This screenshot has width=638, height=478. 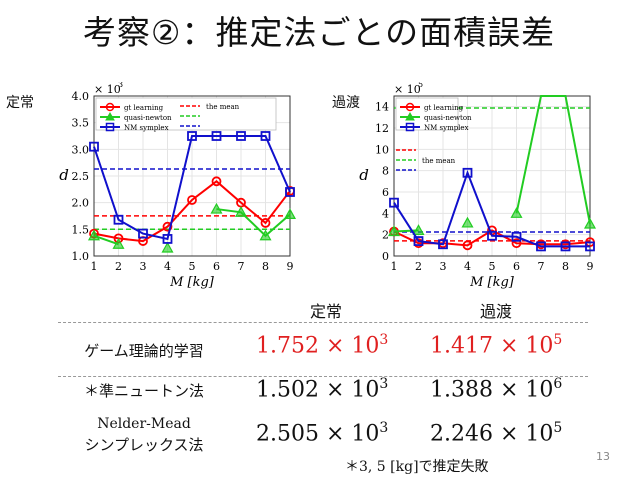 What do you see at coordinates (81, 256) in the screenshot?
I see `y-tick-label: 1.0` at bounding box center [81, 256].